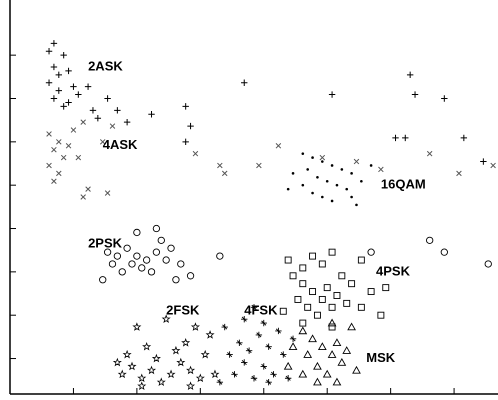 The width and height of the screenshot is (498, 400). I want to click on cluster-label-4psk: 4PSK, so click(393, 270).